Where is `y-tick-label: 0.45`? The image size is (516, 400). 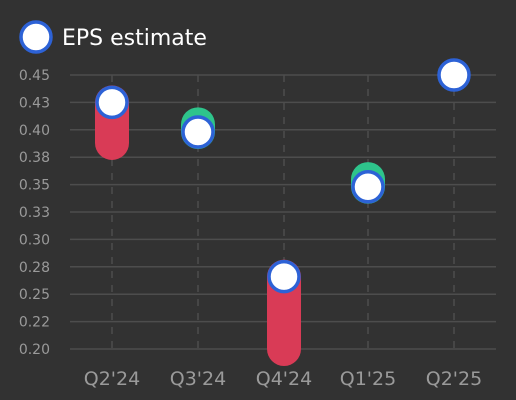 y-tick-label: 0.45 is located at coordinates (34, 76).